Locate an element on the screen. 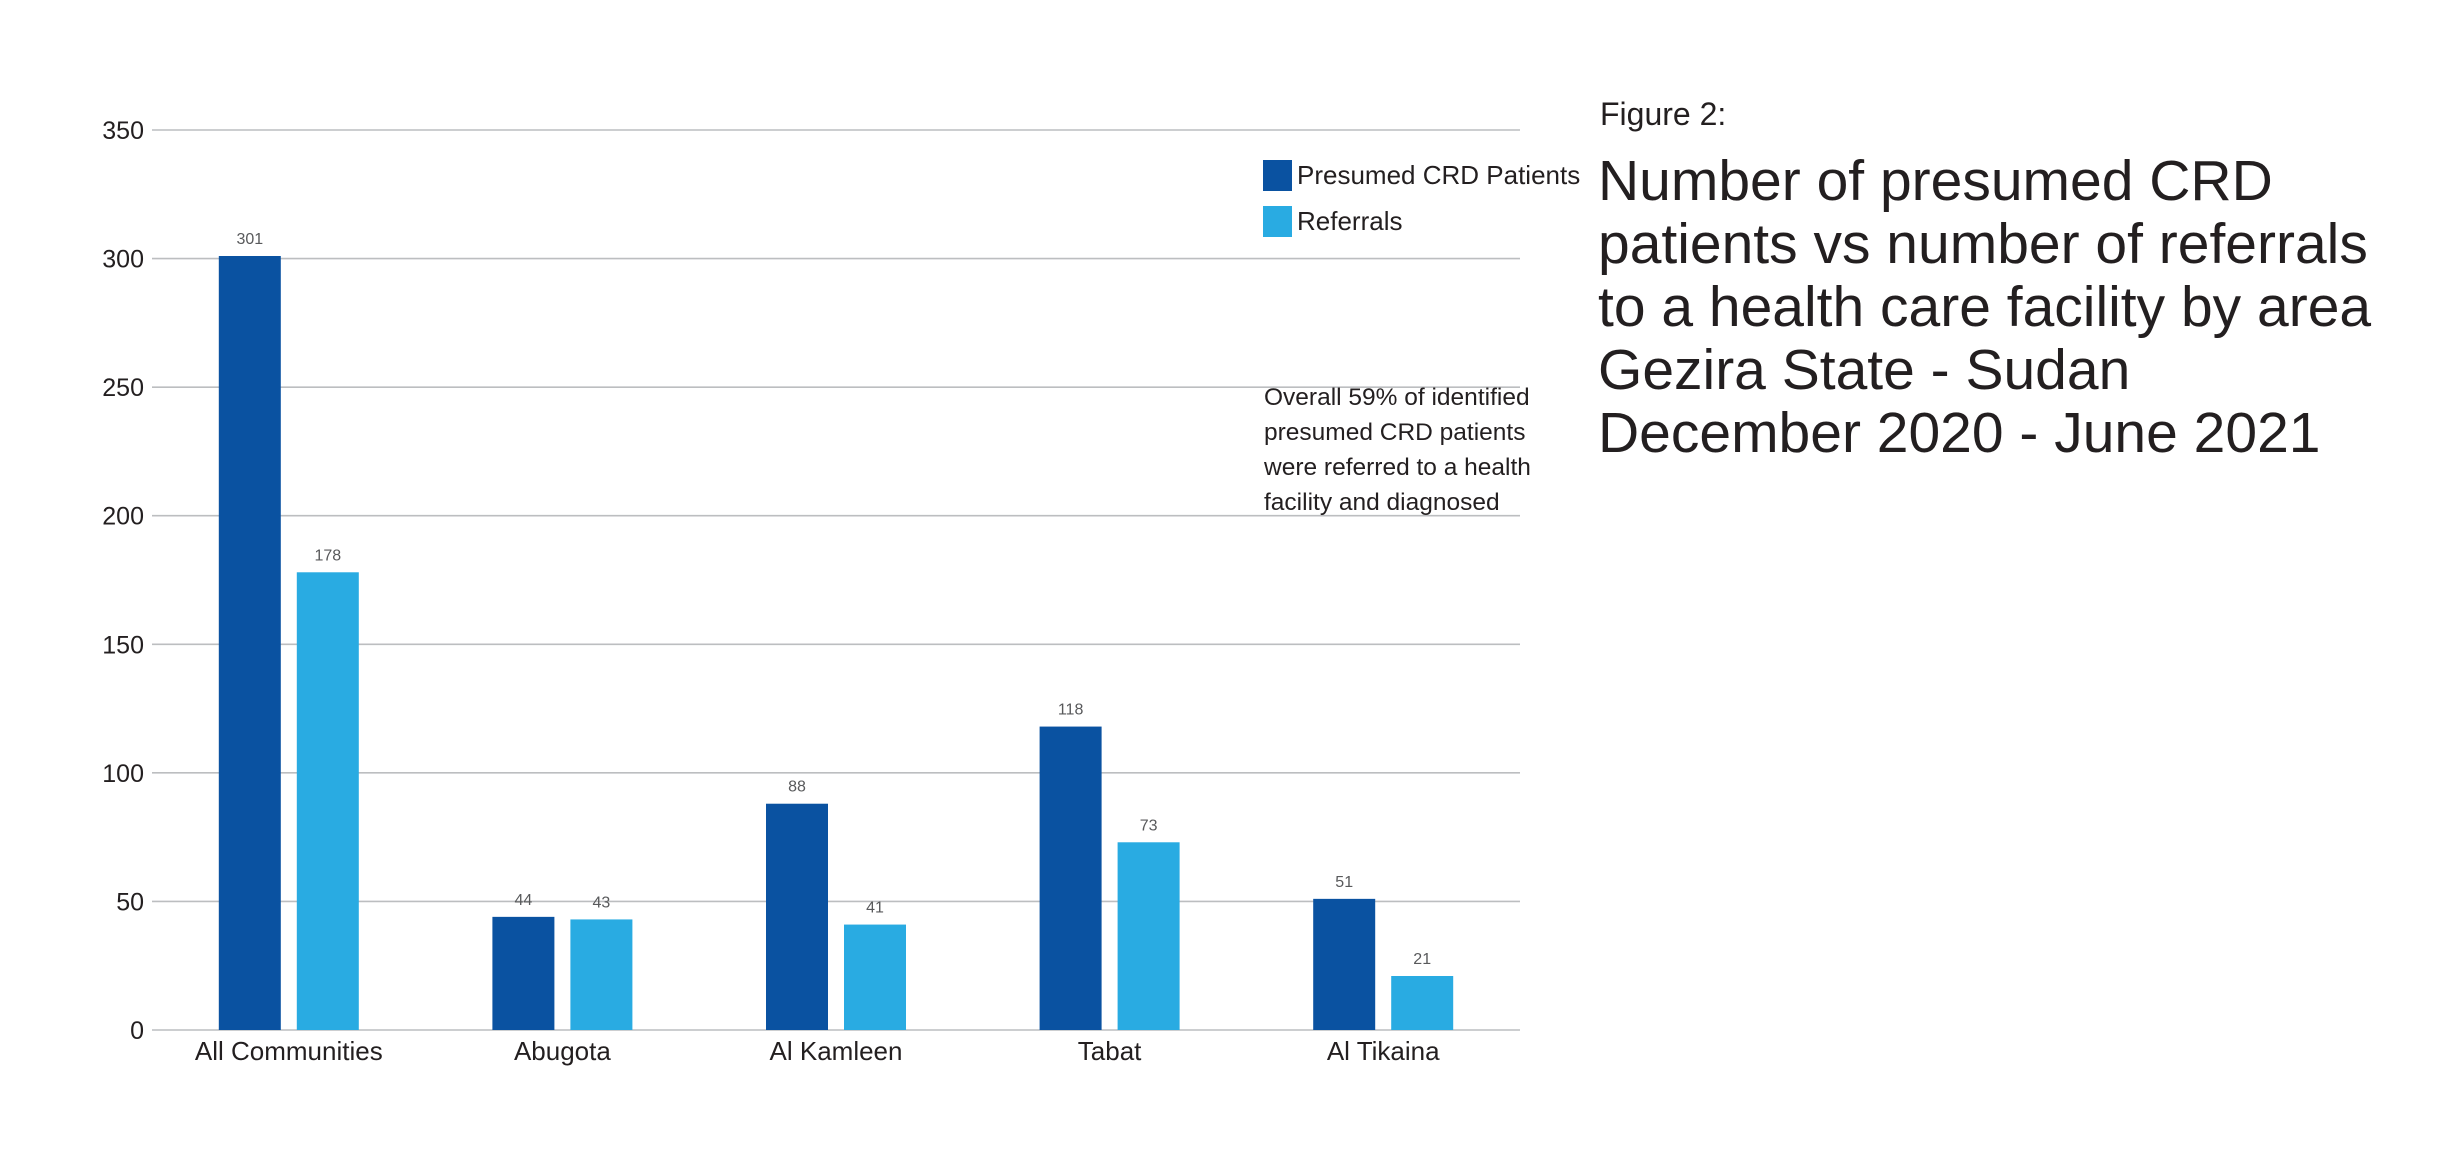 The image size is (2441, 1172). data-label: 88 is located at coordinates (797, 787).